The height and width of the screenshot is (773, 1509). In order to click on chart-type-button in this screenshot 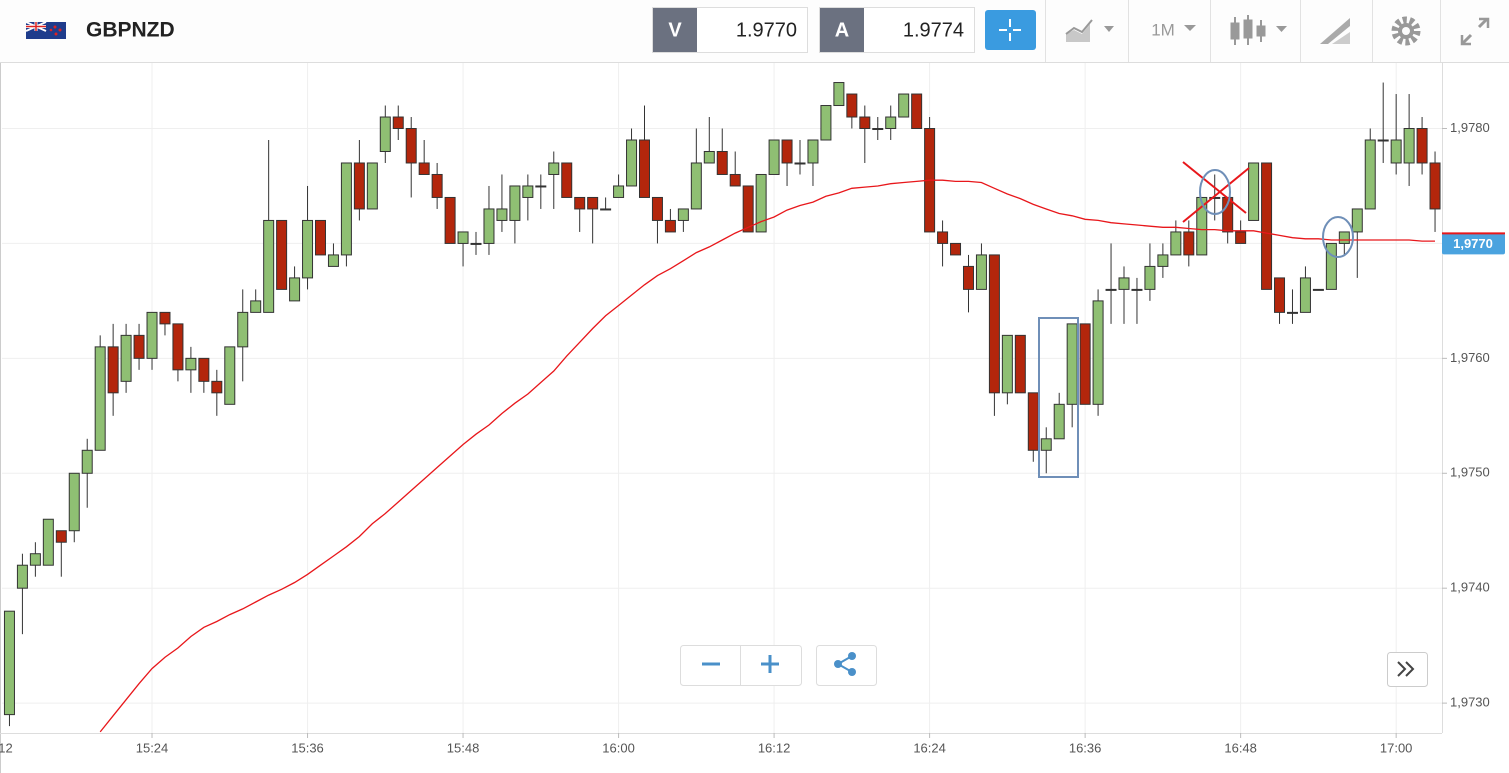, I will do `click(1258, 30)`.